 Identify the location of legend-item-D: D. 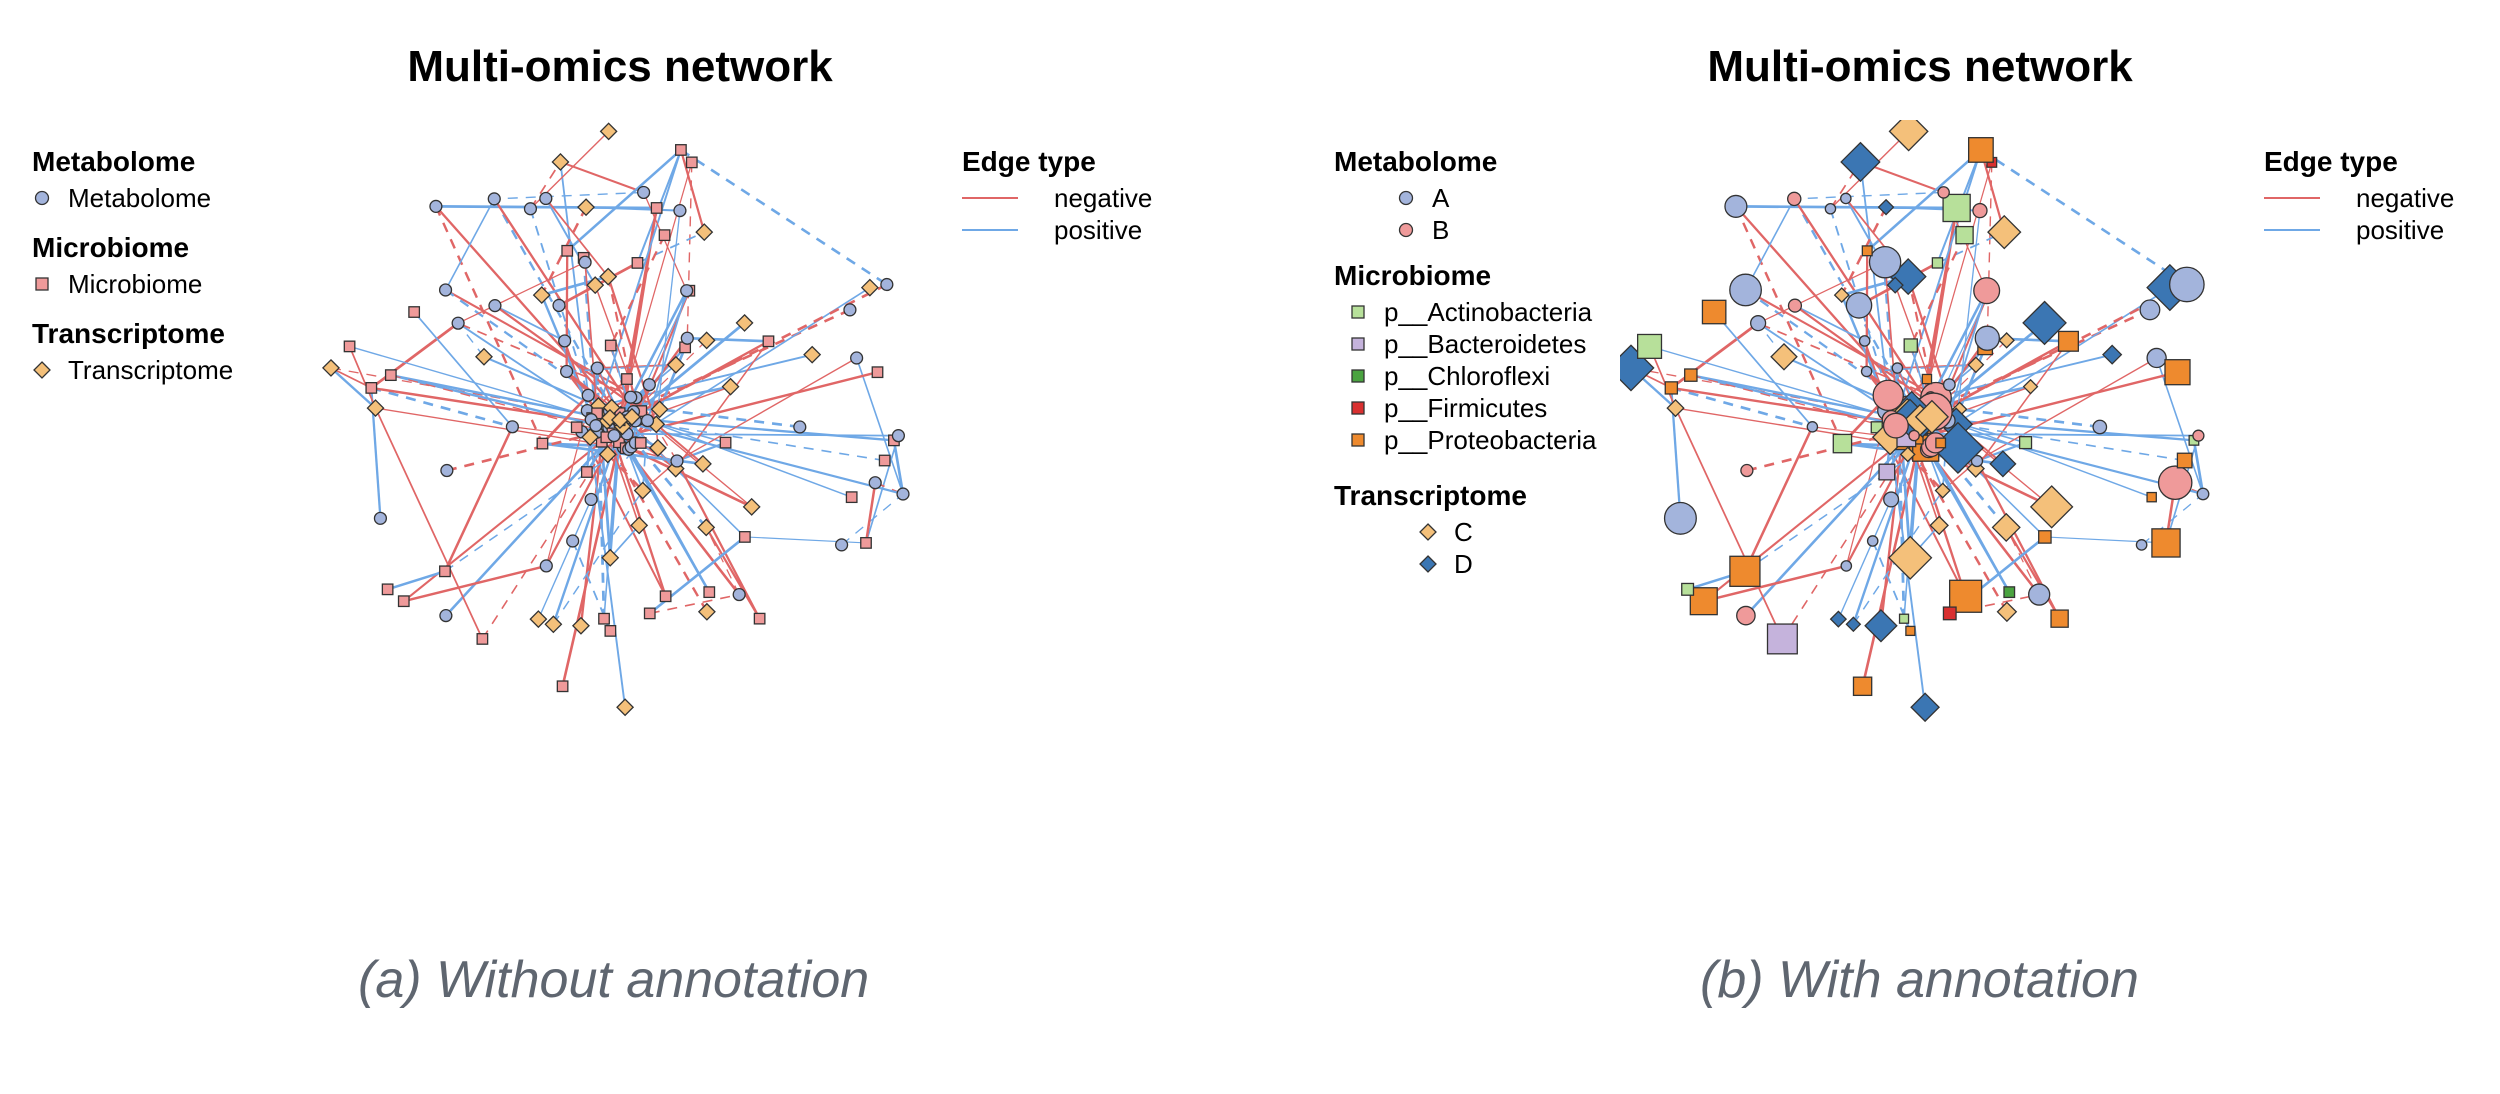
(1507, 564).